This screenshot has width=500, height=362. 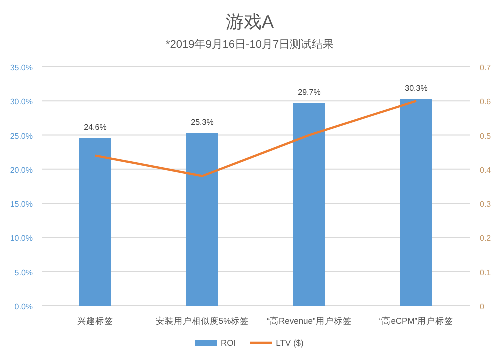 What do you see at coordinates (250, 22) in the screenshot?
I see `chart-title: 游戏A` at bounding box center [250, 22].